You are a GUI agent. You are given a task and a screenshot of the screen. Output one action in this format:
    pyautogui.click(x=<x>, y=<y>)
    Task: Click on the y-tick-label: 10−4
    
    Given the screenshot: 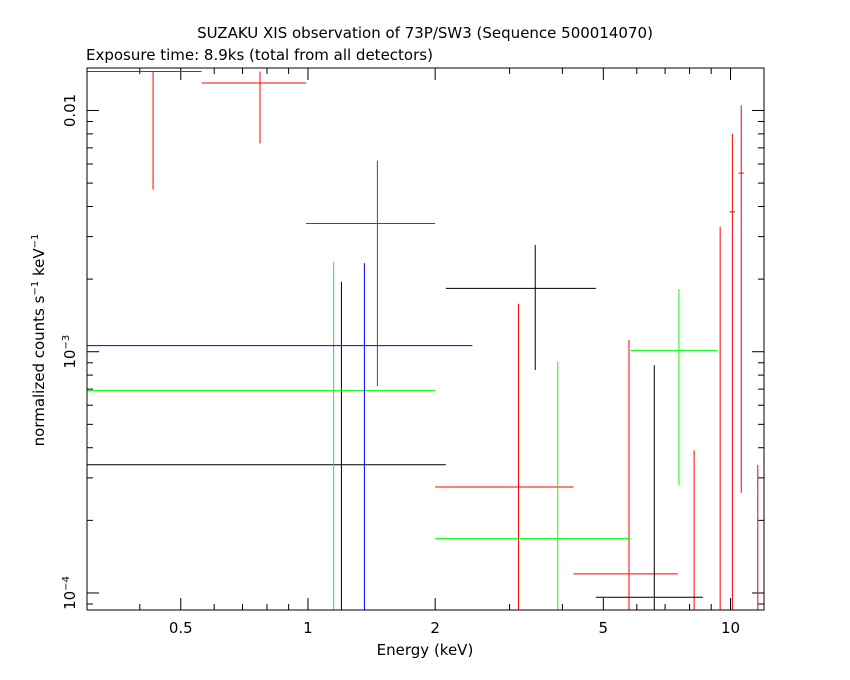 What is the action you would take?
    pyautogui.click(x=70, y=593)
    